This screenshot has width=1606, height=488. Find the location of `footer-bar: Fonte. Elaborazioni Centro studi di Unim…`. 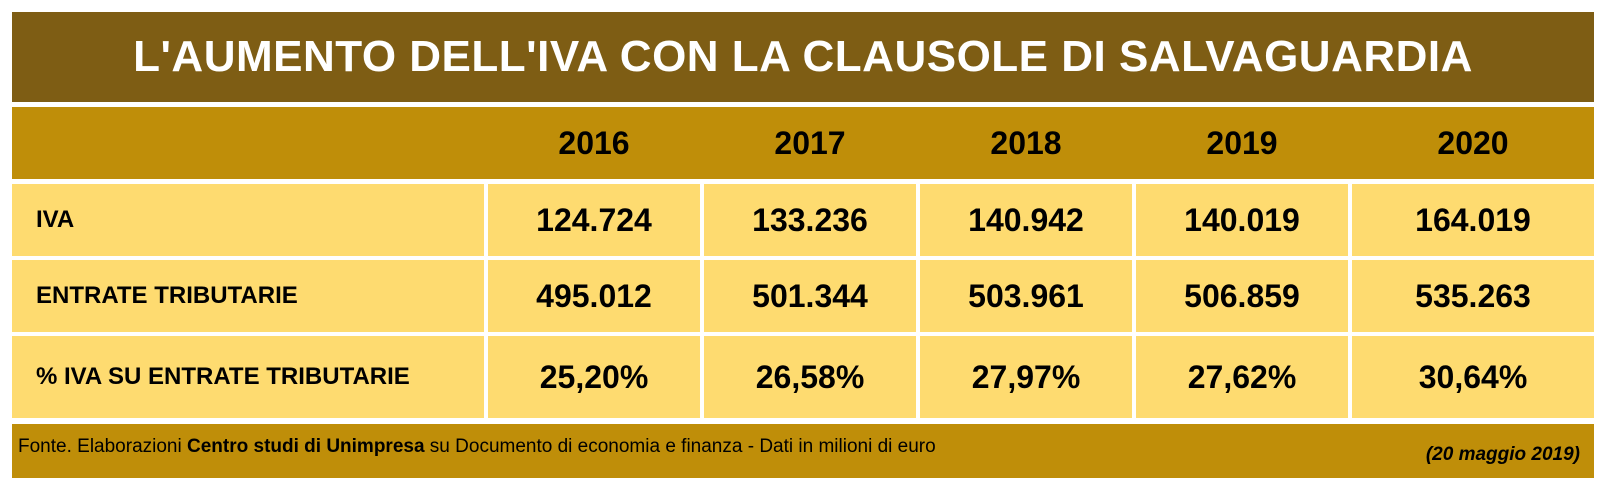

footer-bar: Fonte. Elaborazioni Centro studi di Unim… is located at coordinates (803, 451).